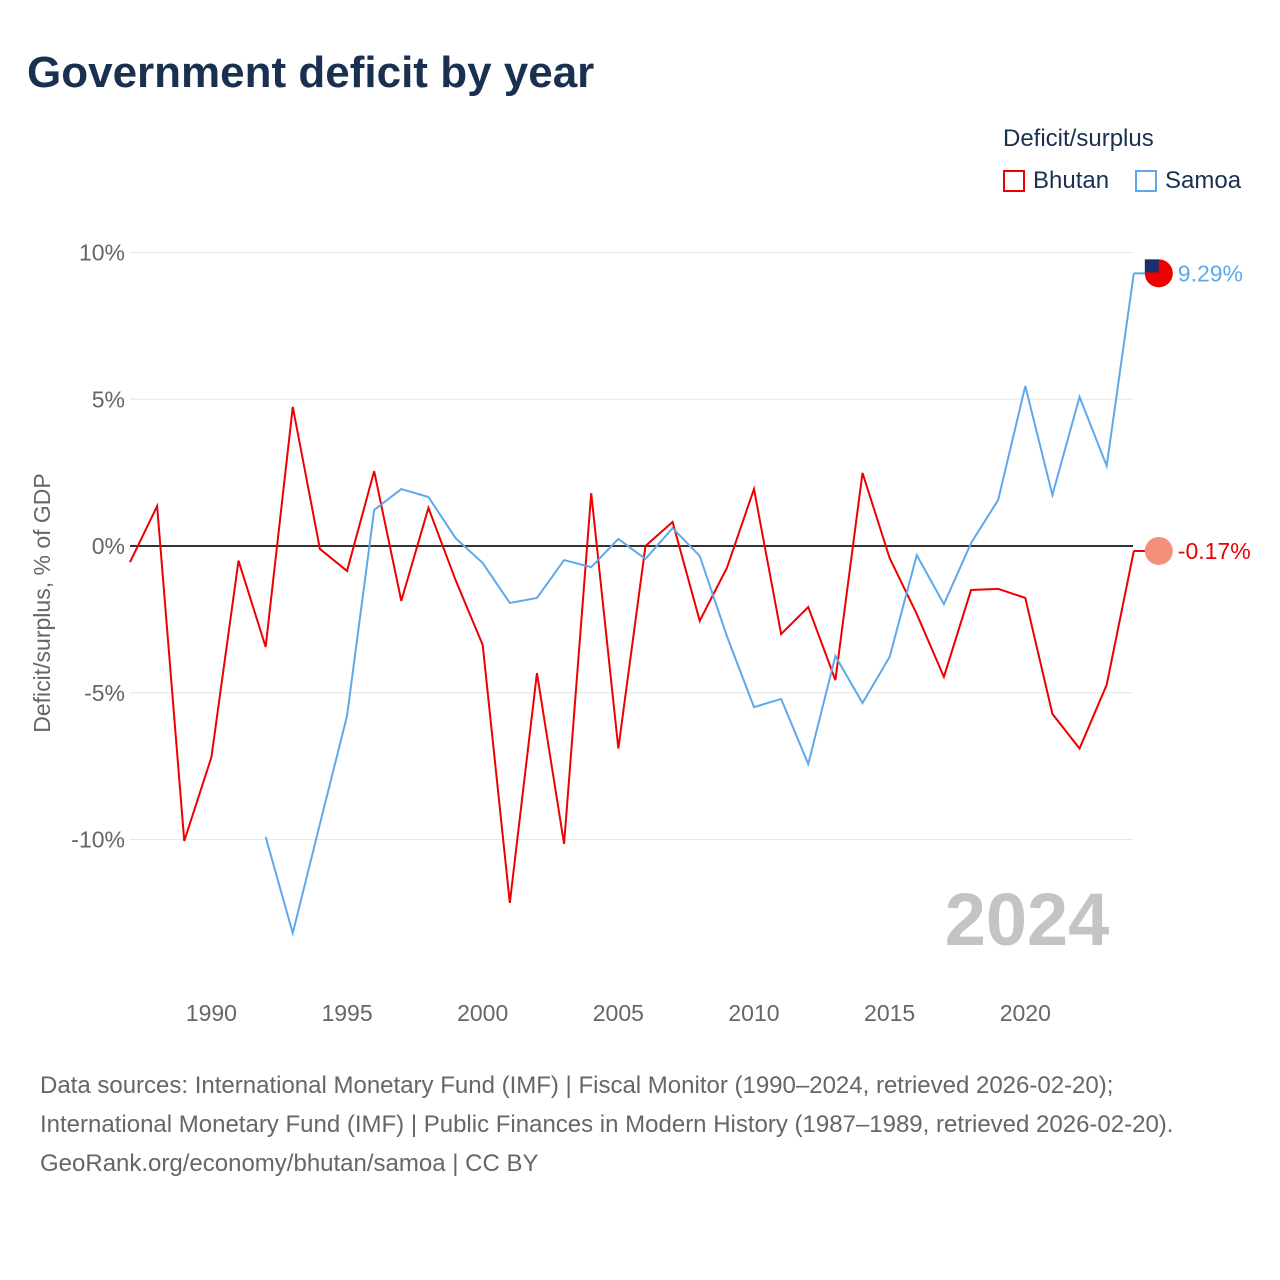 This screenshot has width=1280, height=1280. I want to click on legend-item-bhutan: Bhutan, so click(1056, 181).